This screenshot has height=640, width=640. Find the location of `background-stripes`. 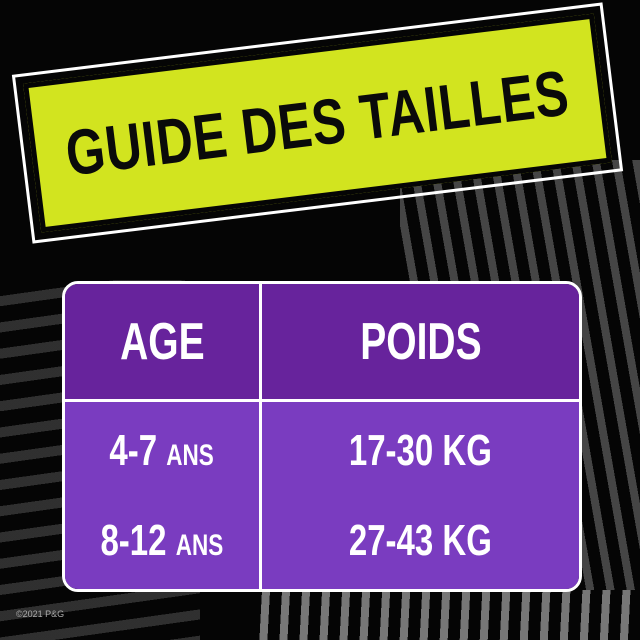

background-stripes is located at coordinates (445, 615).